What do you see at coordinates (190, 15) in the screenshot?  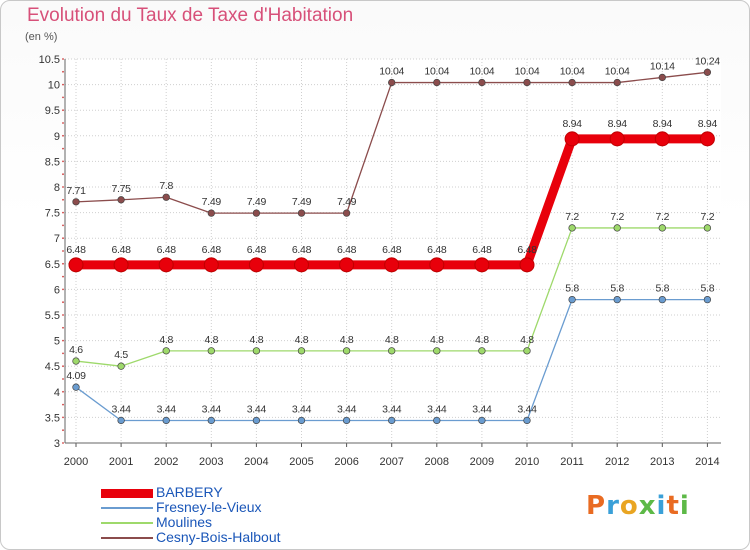 I see `chart-title: Evolution du Taux de Taxe d'Habitation` at bounding box center [190, 15].